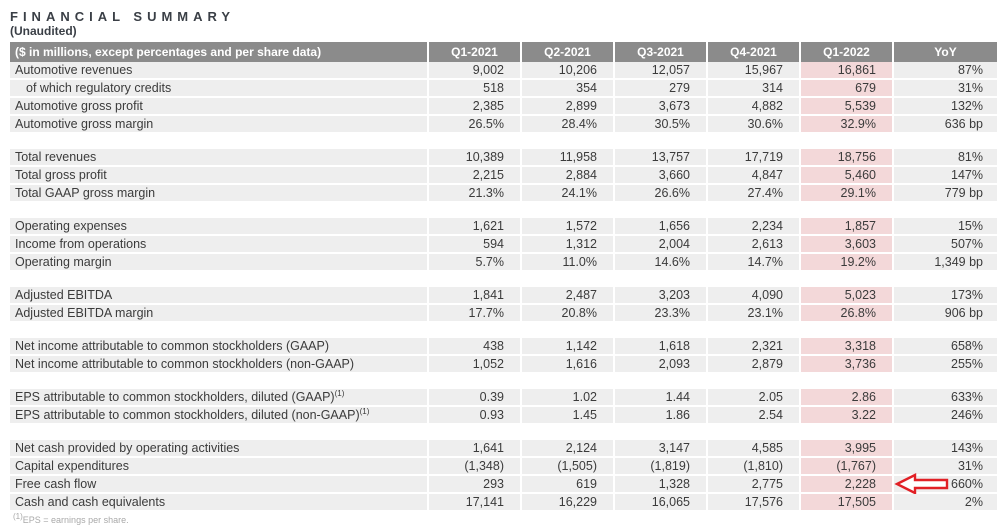 The image size is (1000, 529). What do you see at coordinates (847, 347) in the screenshot?
I see `cell-q1-2022: 3,318` at bounding box center [847, 347].